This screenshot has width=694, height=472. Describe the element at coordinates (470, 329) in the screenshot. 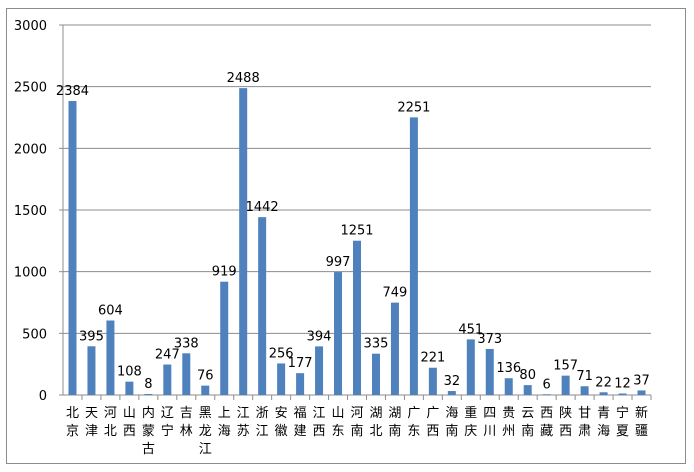

I see `data-label: 451` at that location.